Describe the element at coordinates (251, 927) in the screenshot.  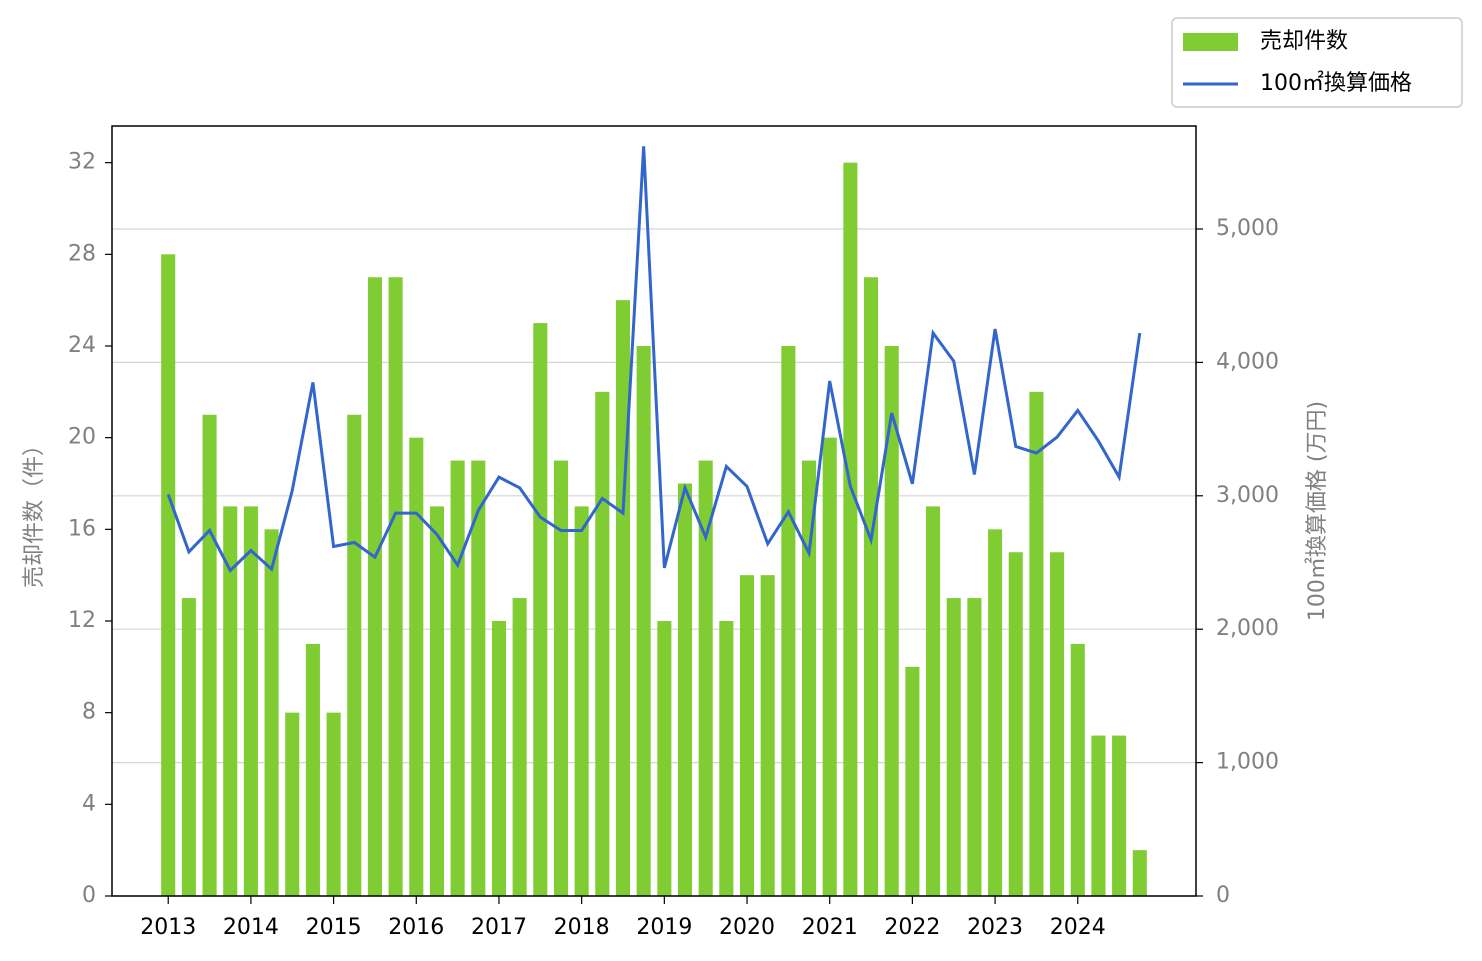
I see `x-tick-label: 2014` at that location.